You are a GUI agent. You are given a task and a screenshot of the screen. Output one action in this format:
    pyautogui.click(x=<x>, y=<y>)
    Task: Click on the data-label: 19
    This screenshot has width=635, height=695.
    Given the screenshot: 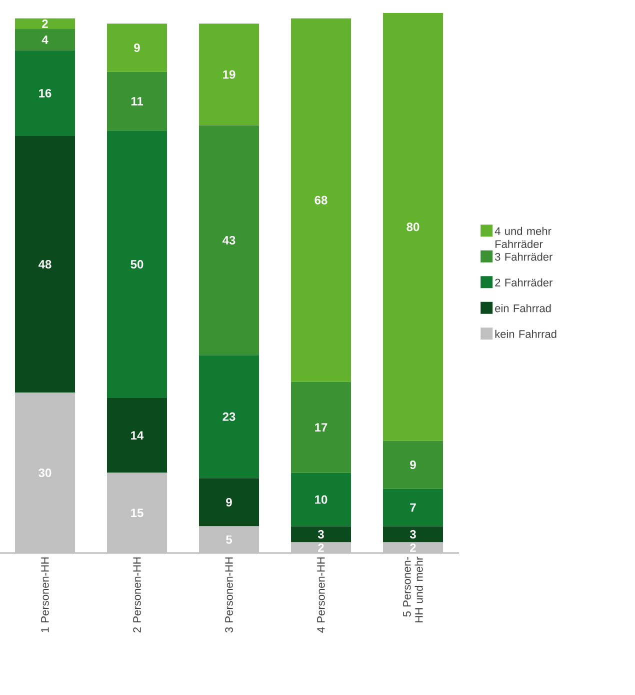 What is the action you would take?
    pyautogui.click(x=229, y=74)
    